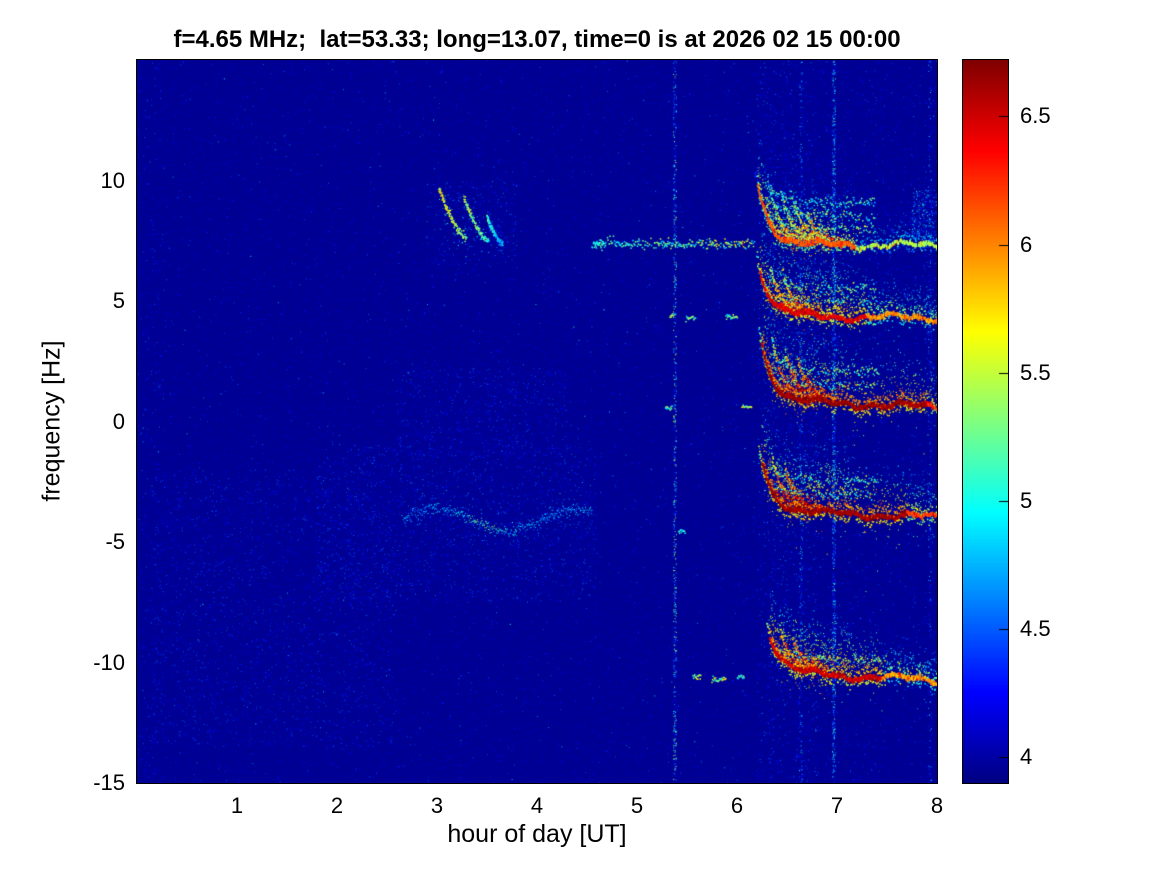  I want to click on x-tick-label: 2, so click(337, 805).